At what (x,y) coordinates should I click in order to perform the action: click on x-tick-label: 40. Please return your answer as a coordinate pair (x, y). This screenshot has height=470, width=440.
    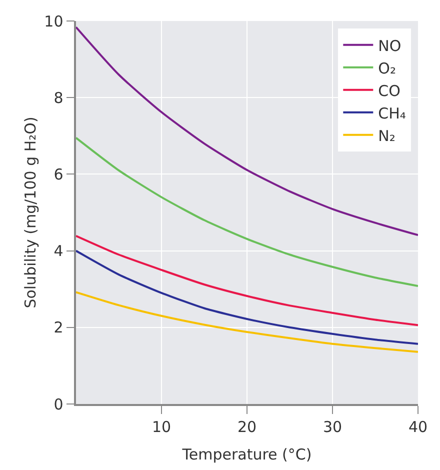
    Looking at the image, I should click on (418, 427).